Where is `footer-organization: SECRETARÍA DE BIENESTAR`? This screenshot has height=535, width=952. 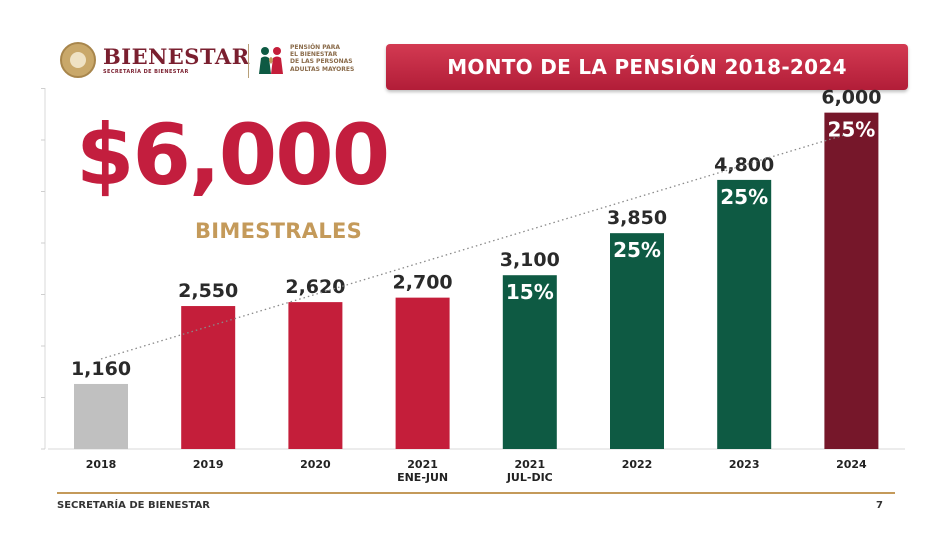 footer-organization: SECRETARÍA DE BIENESTAR is located at coordinates (134, 505).